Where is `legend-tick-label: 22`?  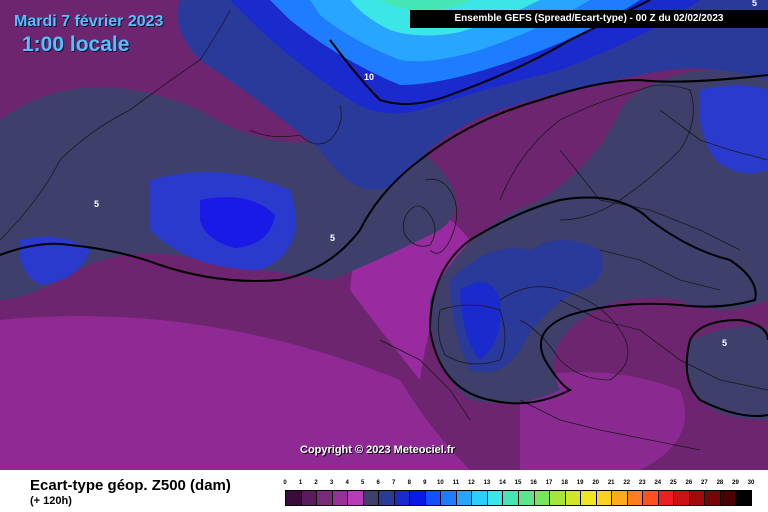 legend-tick-label: 22 is located at coordinates (627, 483).